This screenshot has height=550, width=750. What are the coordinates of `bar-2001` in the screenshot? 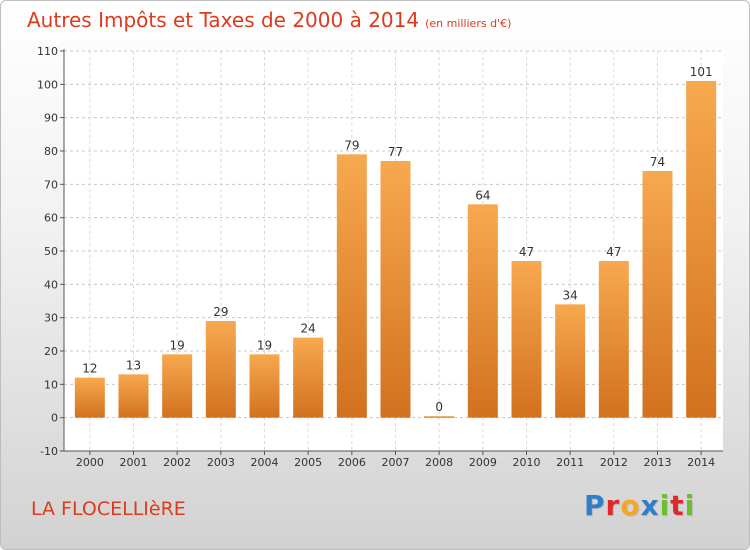 It's located at (133, 396).